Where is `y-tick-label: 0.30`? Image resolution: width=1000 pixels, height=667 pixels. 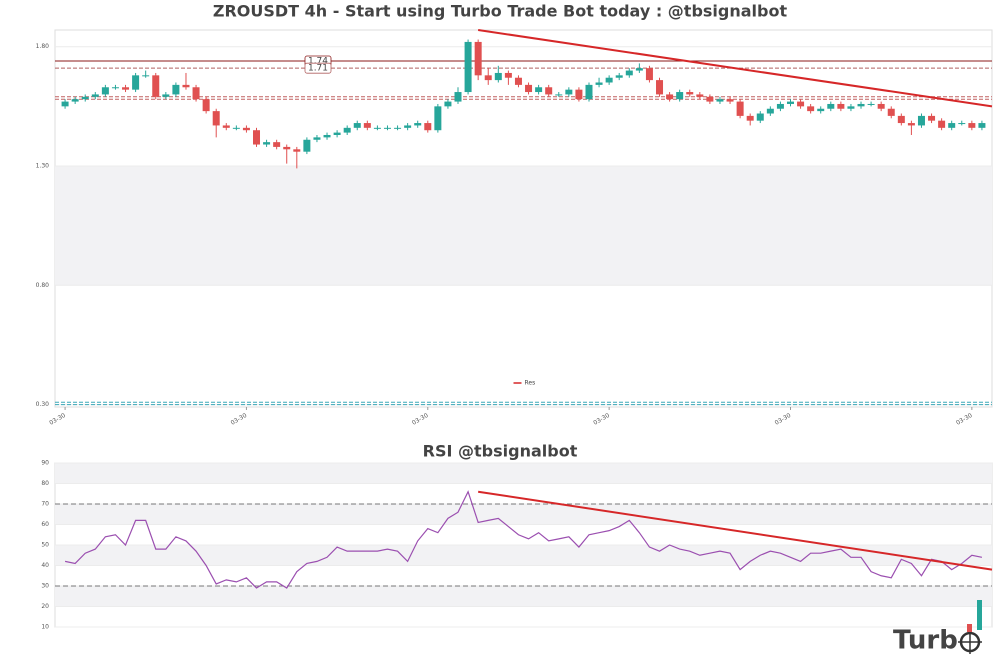 y-tick-label: 0.30 is located at coordinates (43, 404).